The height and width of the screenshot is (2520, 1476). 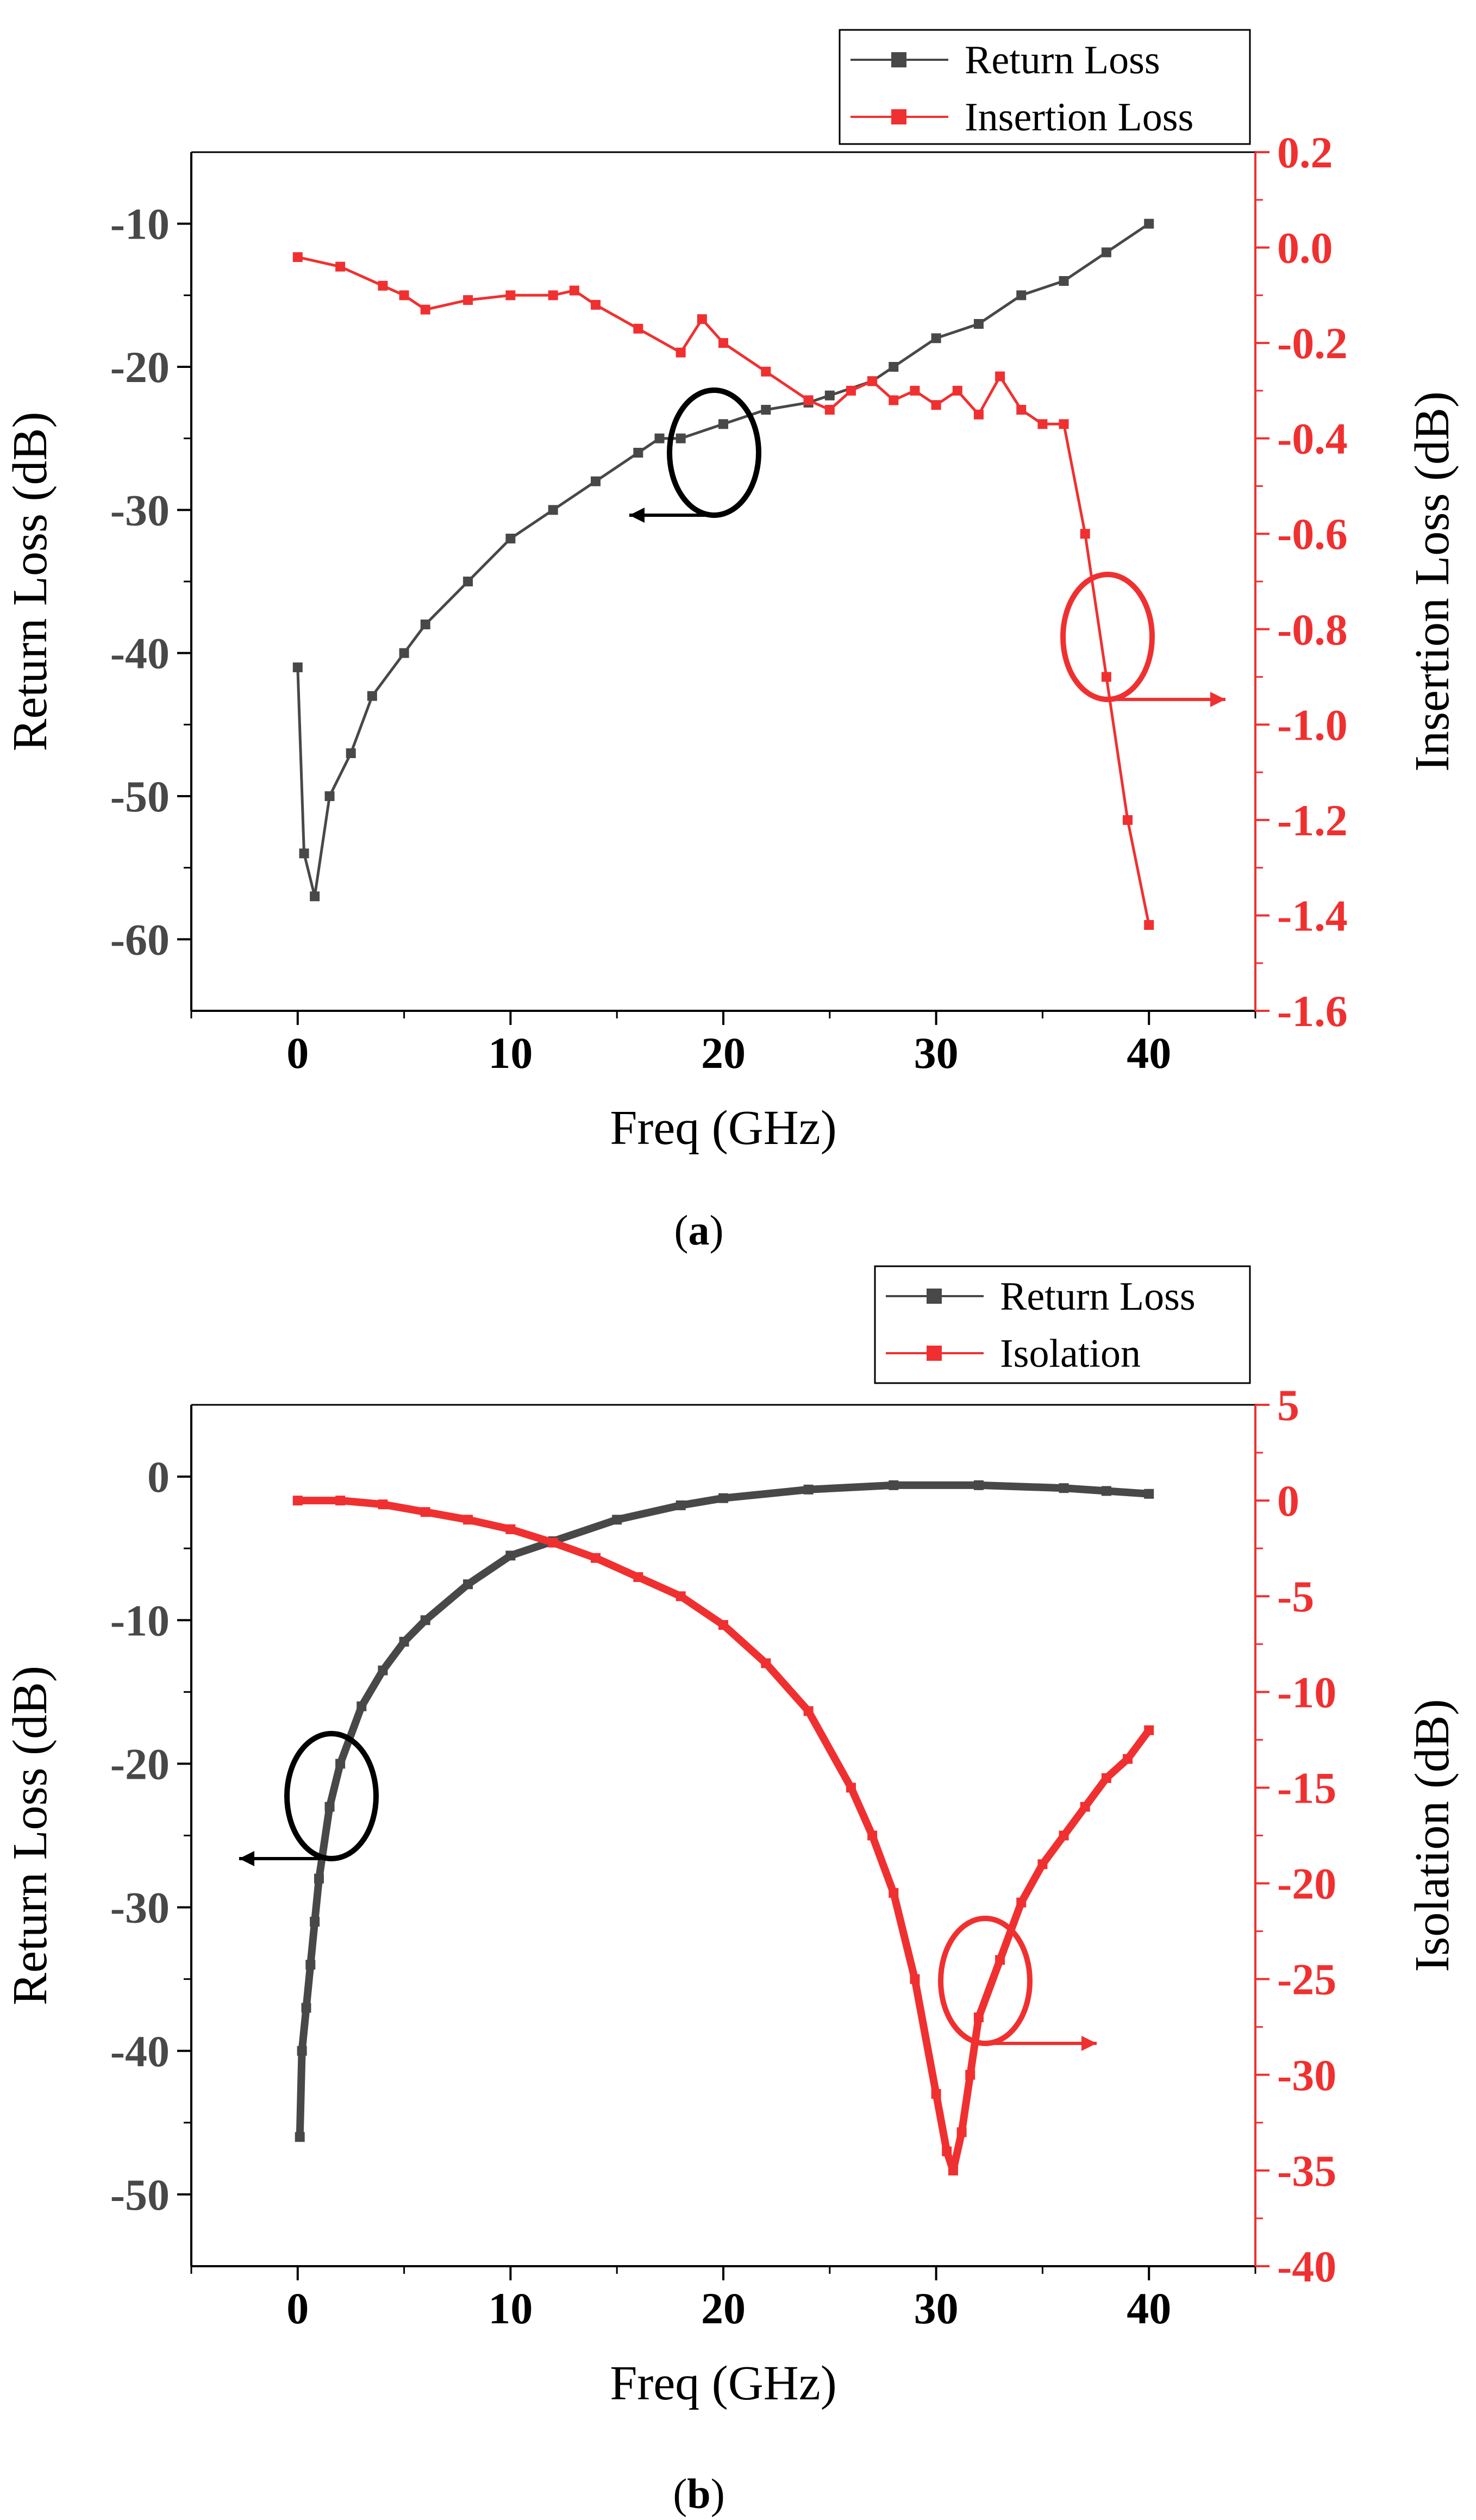 What do you see at coordinates (1079, 117) in the screenshot?
I see `legend-label: Insertion Loss` at bounding box center [1079, 117].